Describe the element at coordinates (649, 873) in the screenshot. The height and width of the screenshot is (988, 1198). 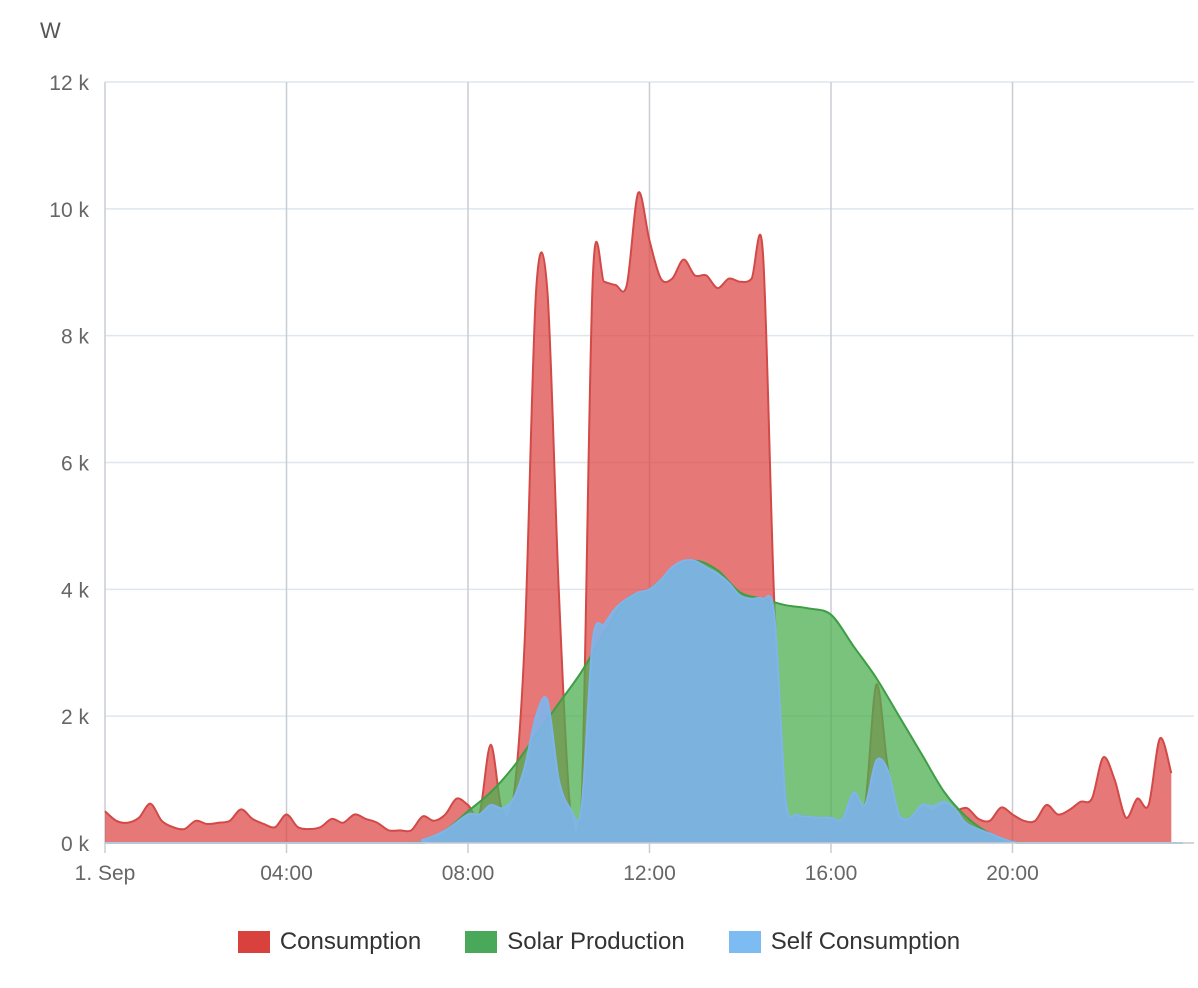
I see `x-tick-label: 12:00` at that location.